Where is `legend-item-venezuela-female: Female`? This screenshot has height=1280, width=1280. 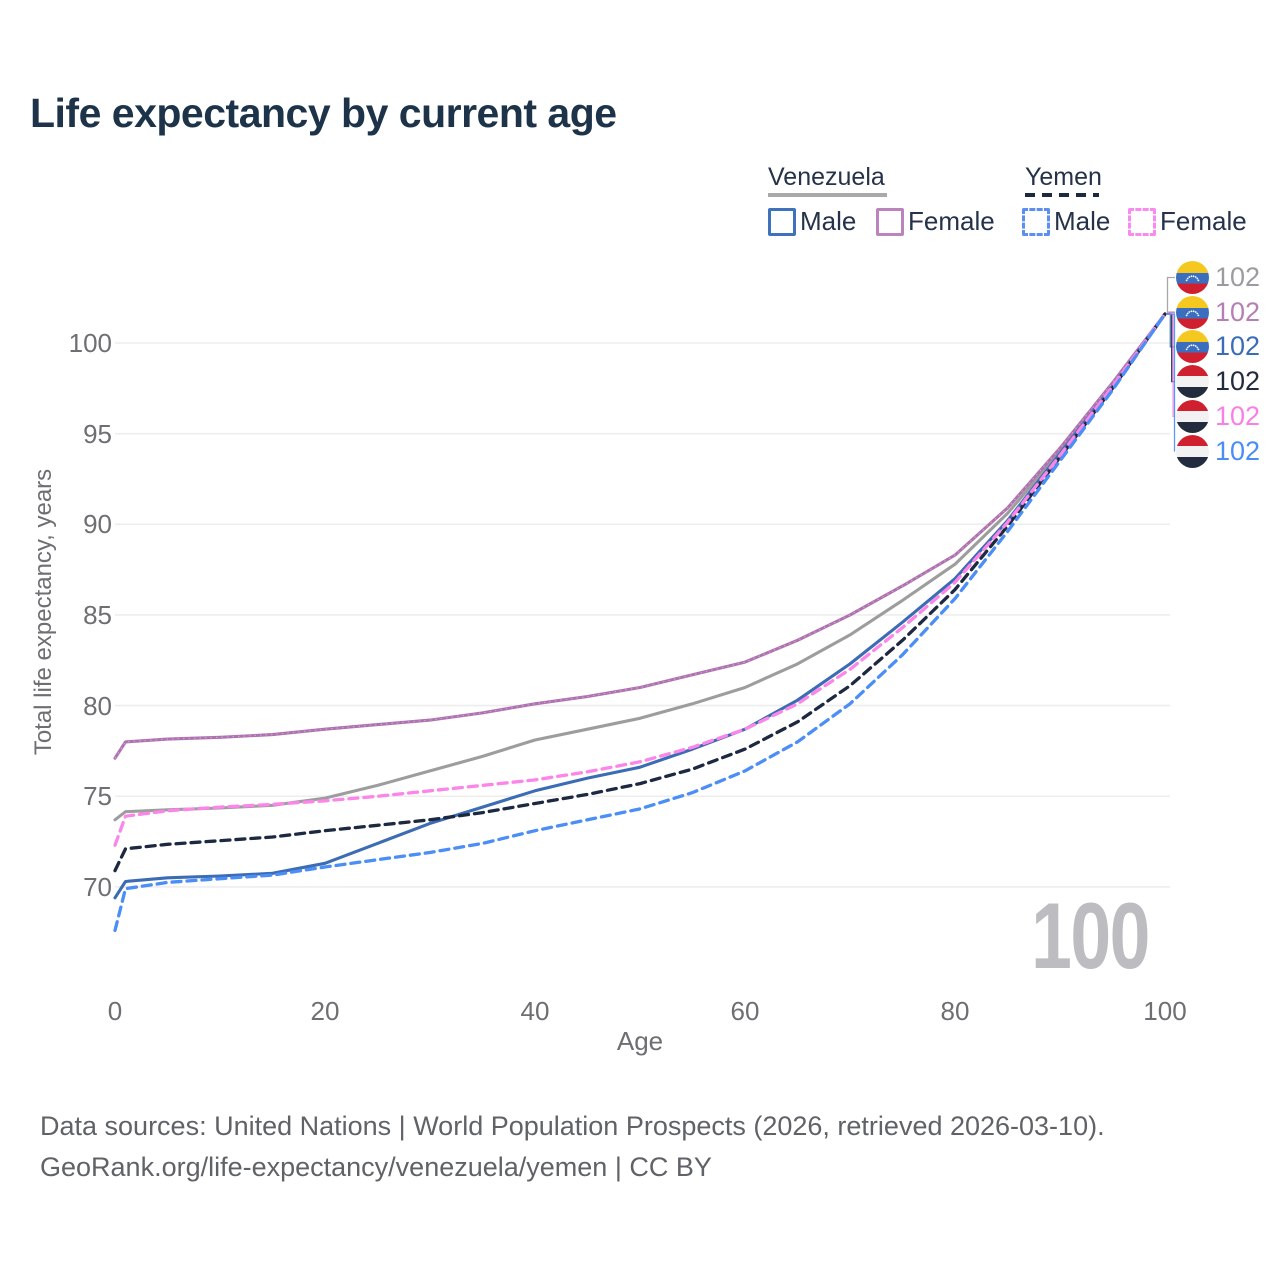
legend-item-venezuela-female: Female is located at coordinates (935, 221).